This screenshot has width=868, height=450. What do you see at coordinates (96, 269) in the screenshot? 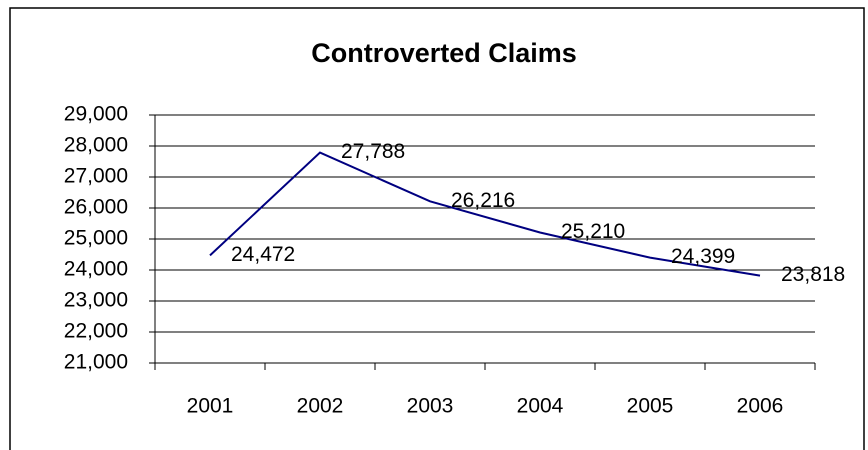
I see `y-tick-label: 24,000` at bounding box center [96, 269].